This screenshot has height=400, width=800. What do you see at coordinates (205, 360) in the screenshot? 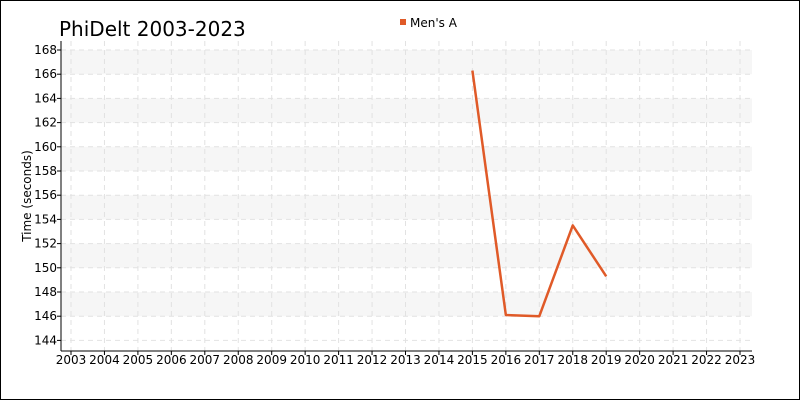
I see `x-tick-label: 2007` at bounding box center [205, 360].